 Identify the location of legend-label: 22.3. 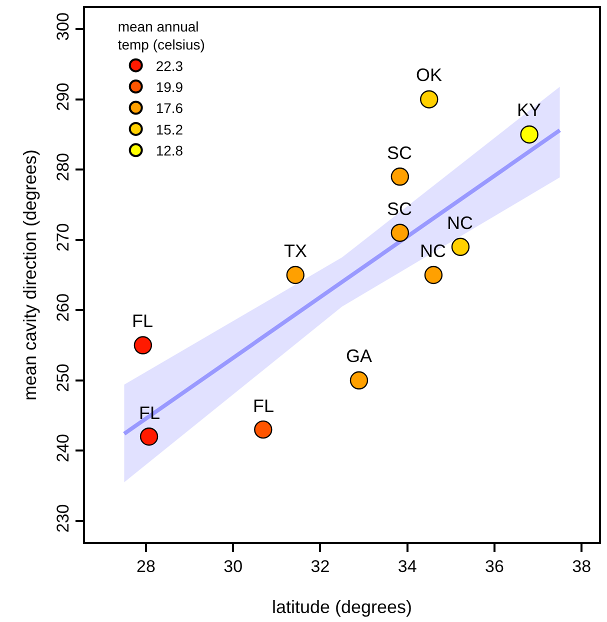
(170, 66).